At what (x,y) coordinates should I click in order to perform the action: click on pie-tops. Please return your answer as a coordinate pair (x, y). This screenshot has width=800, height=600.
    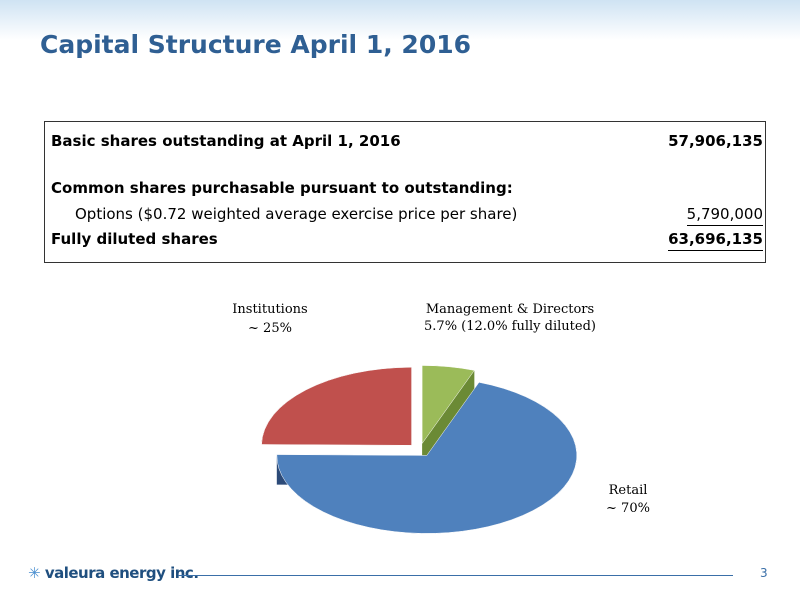
    Looking at the image, I should click on (419, 449).